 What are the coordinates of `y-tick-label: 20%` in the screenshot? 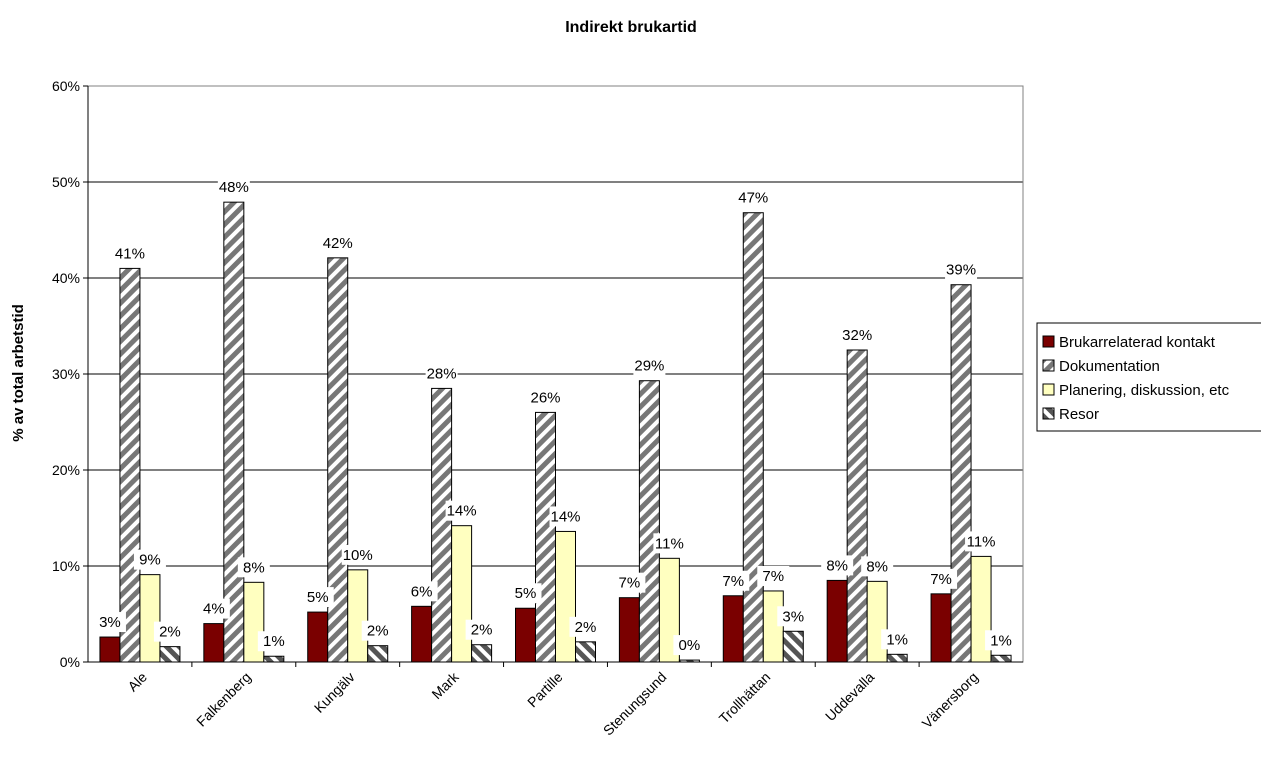 It's located at (66, 470).